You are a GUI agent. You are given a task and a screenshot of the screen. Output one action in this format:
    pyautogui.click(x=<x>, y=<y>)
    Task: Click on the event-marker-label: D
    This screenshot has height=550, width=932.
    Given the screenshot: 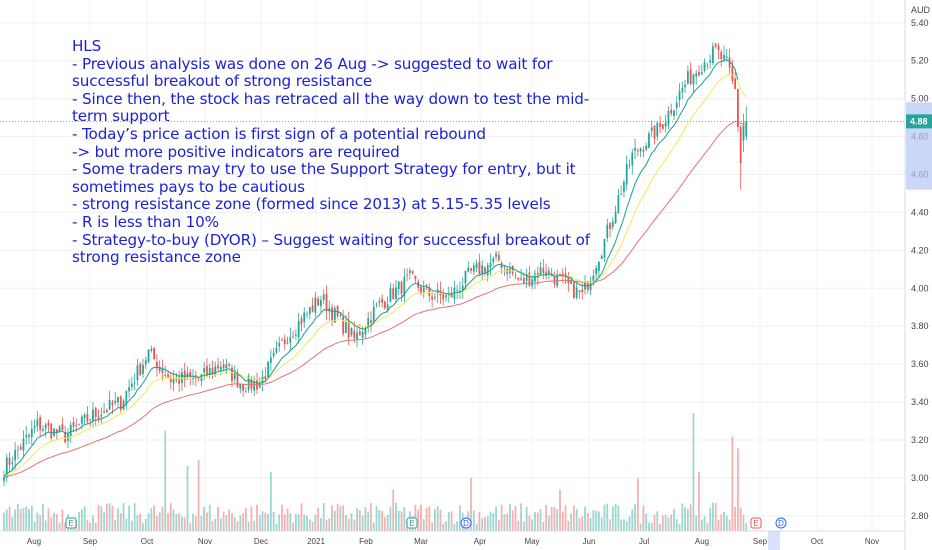 What is the action you would take?
    pyautogui.click(x=781, y=523)
    